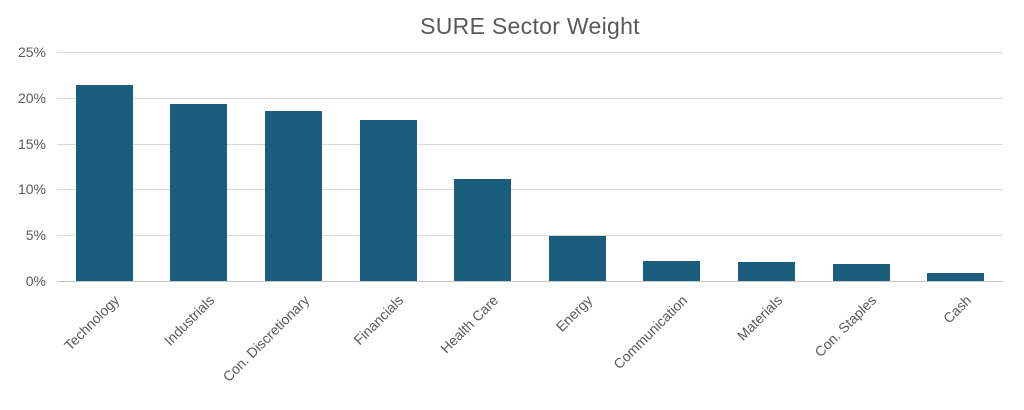 This screenshot has height=410, width=1024. What do you see at coordinates (104, 183) in the screenshot?
I see `bar-technology` at bounding box center [104, 183].